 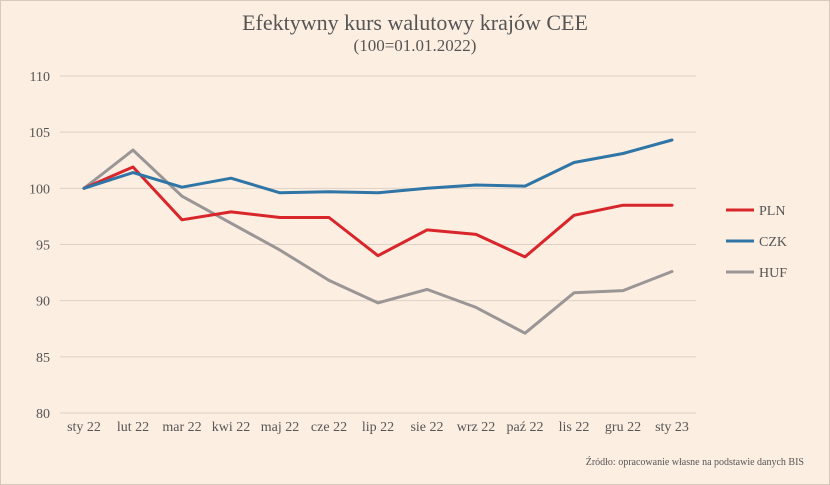 What do you see at coordinates (231, 427) in the screenshot?
I see `x-tick-label: kwi 22` at bounding box center [231, 427].